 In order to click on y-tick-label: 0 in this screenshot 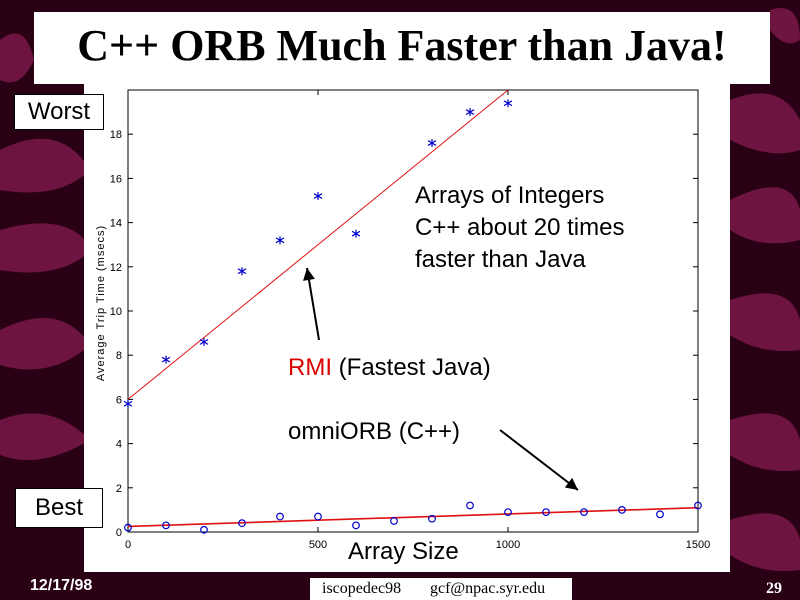, I will do `click(119, 533)`.